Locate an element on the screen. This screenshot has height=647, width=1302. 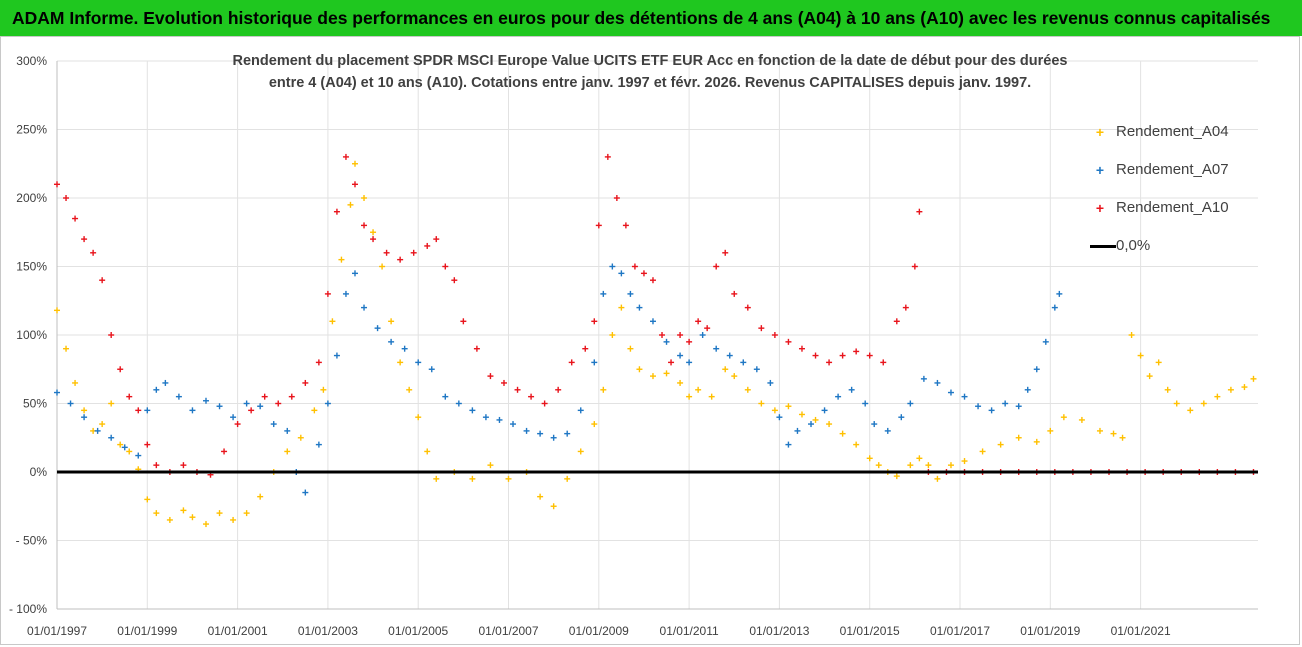
x-tick-label: 01/01/2013 is located at coordinates (779, 631).